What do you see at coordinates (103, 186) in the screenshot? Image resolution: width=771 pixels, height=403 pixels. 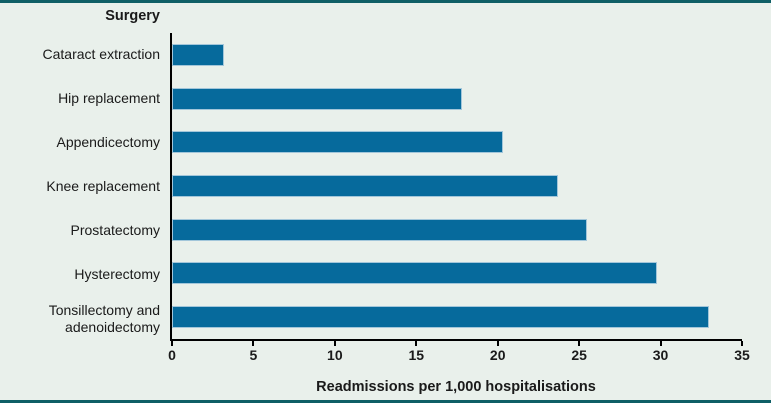 I see `category-label: Knee replacement` at bounding box center [103, 186].